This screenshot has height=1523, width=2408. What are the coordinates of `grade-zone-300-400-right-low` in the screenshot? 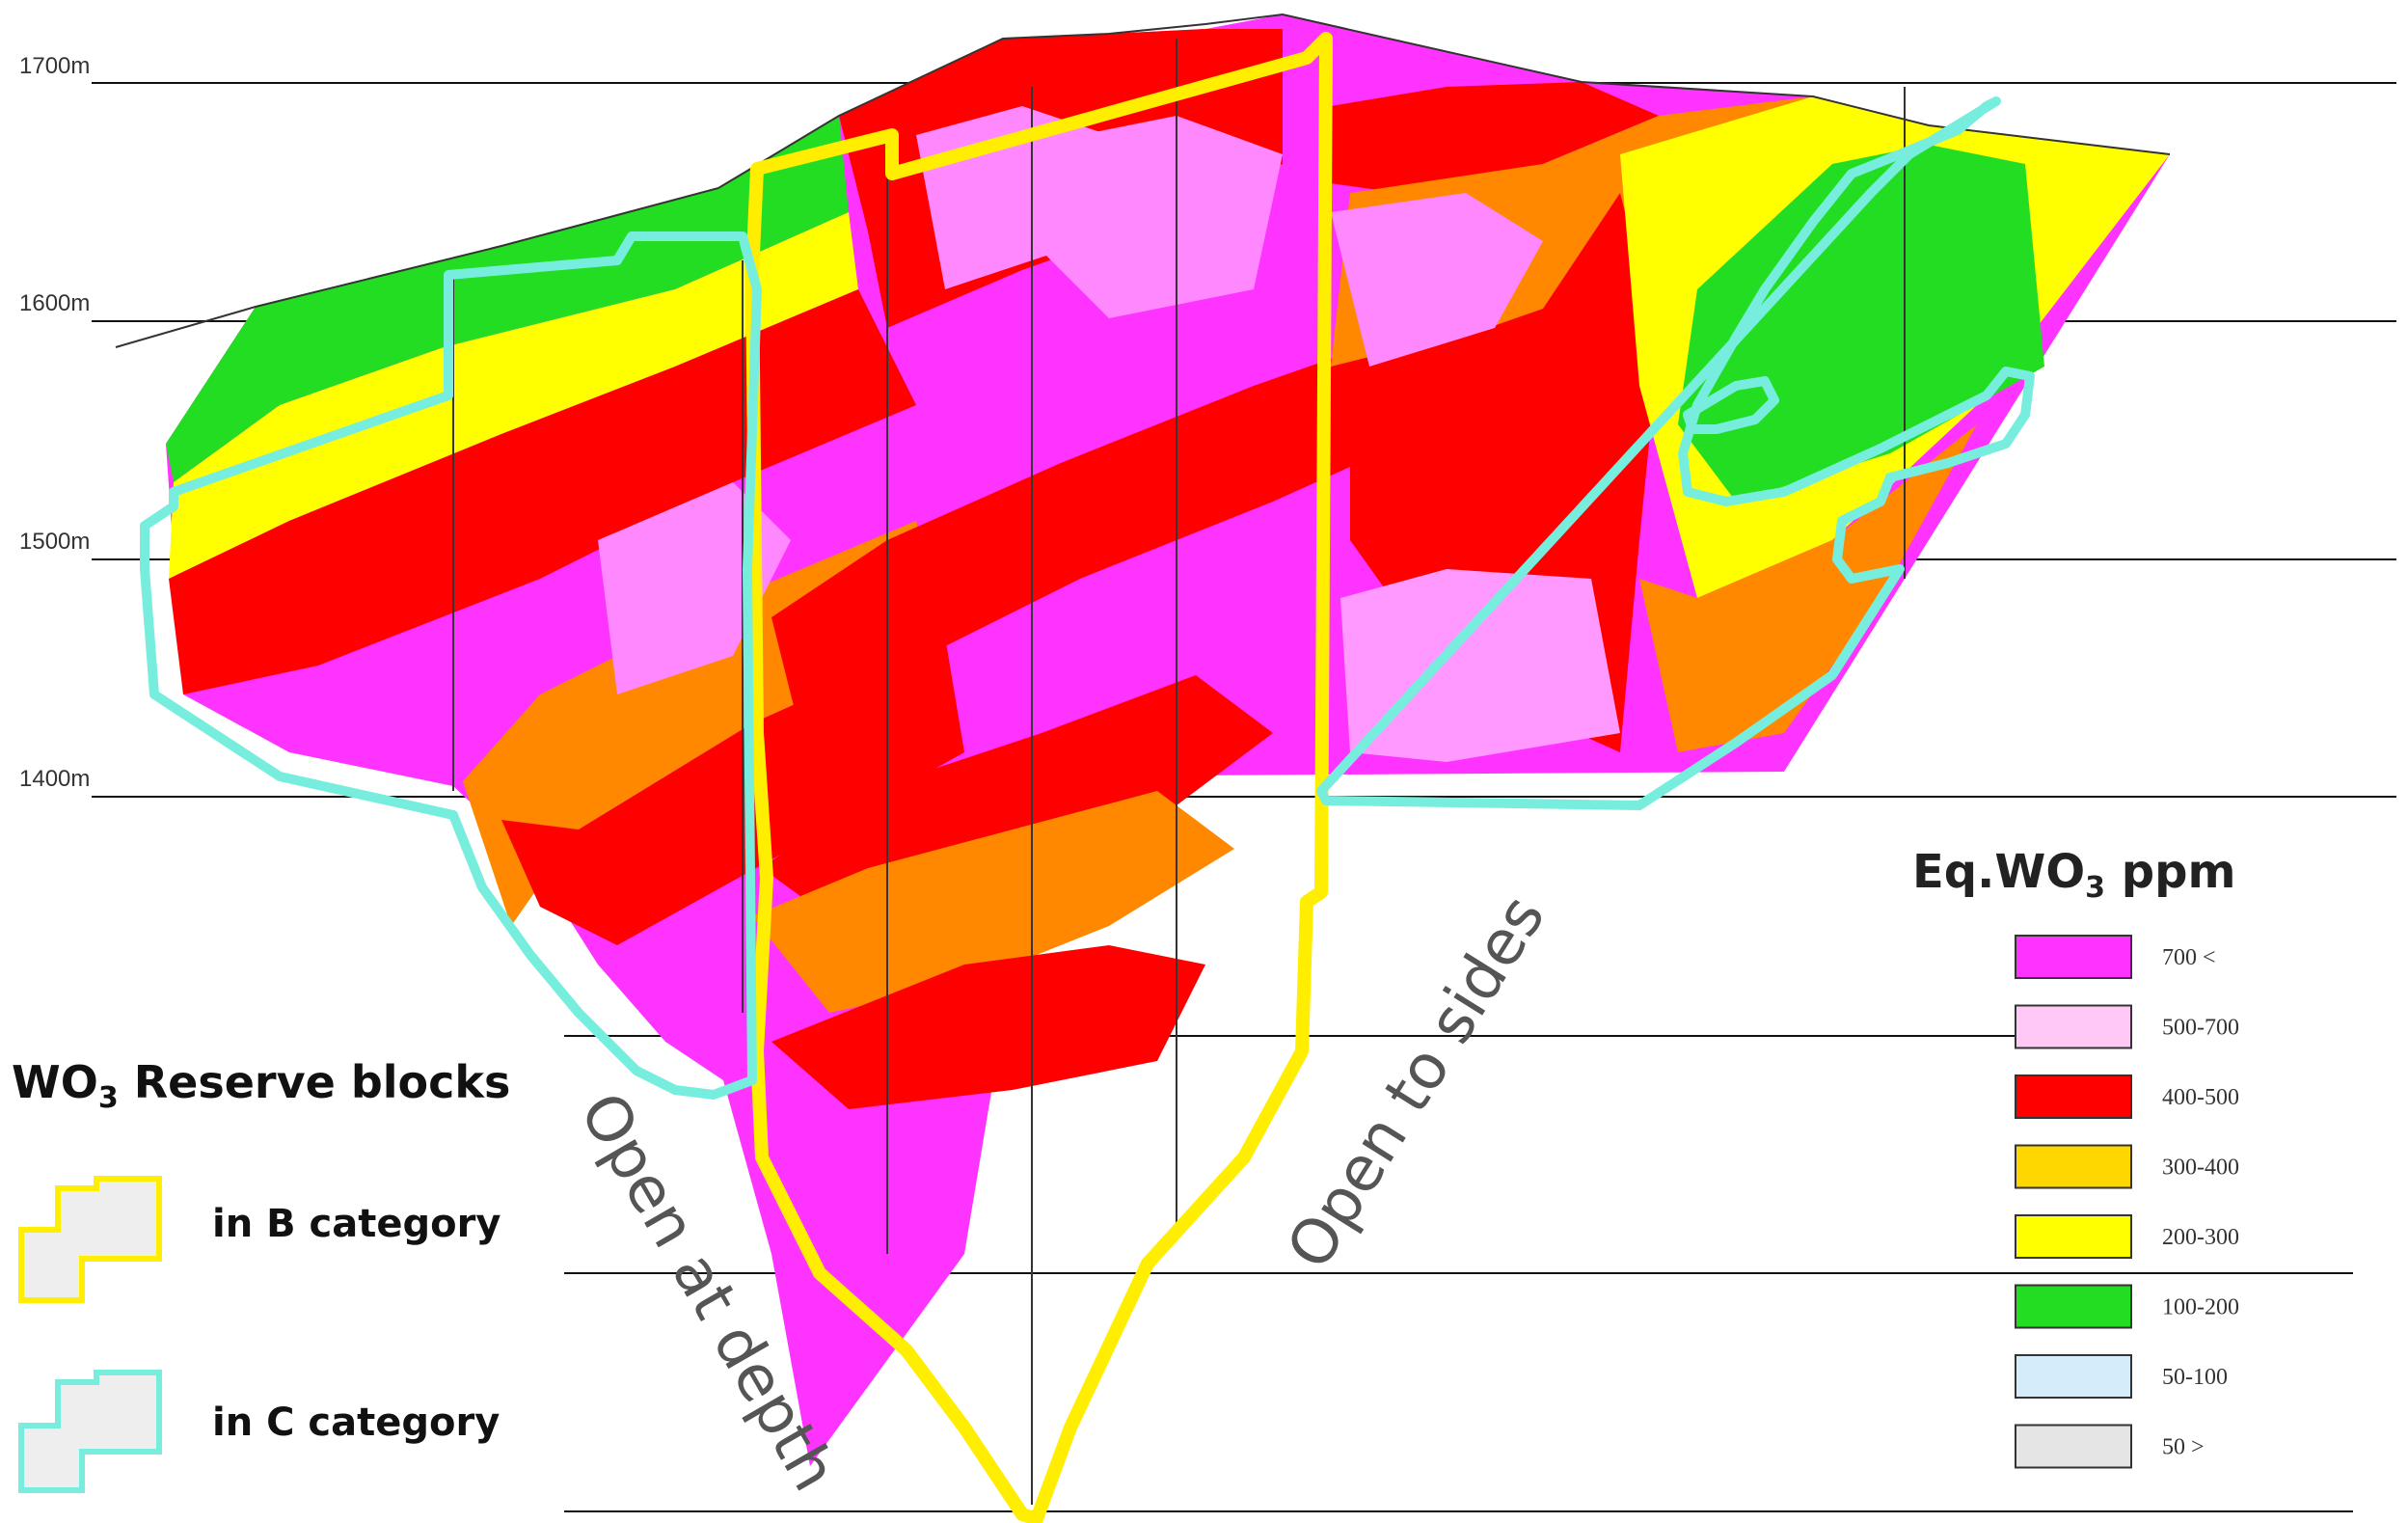 It's located at (1808, 588).